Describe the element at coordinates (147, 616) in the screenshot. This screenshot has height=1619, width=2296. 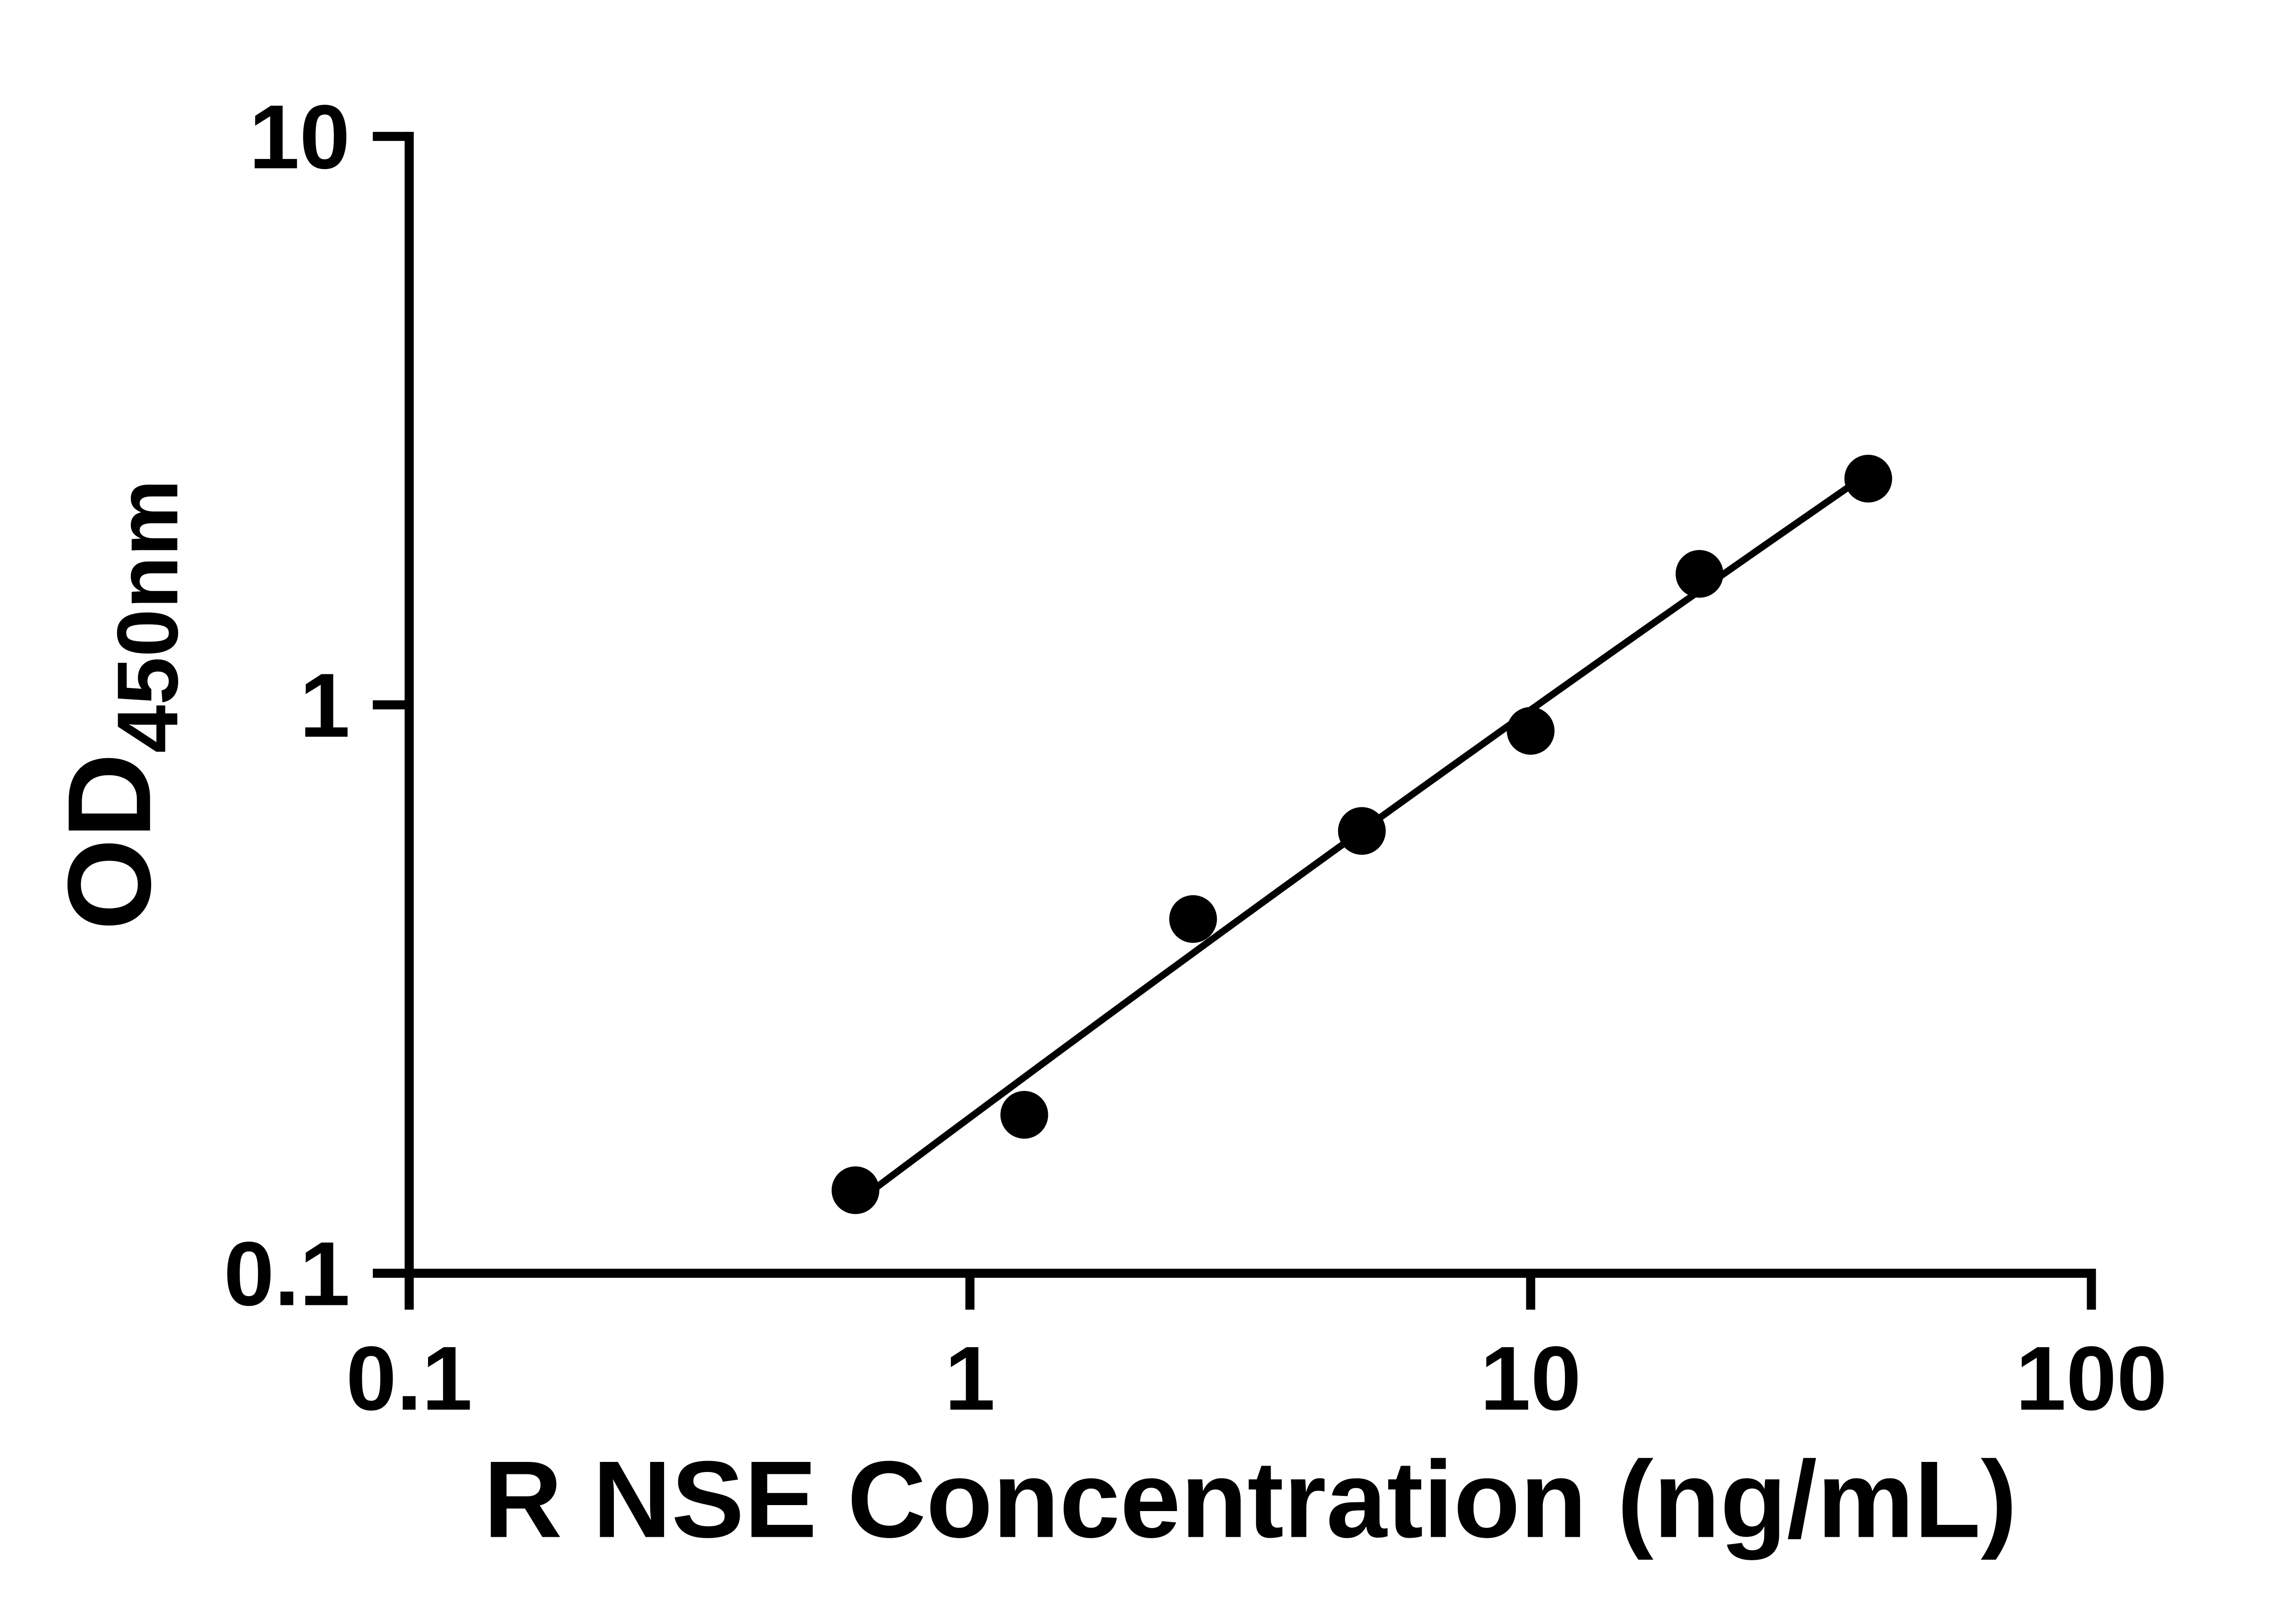
I see `y-axis-title-subscript: 450nm` at that location.